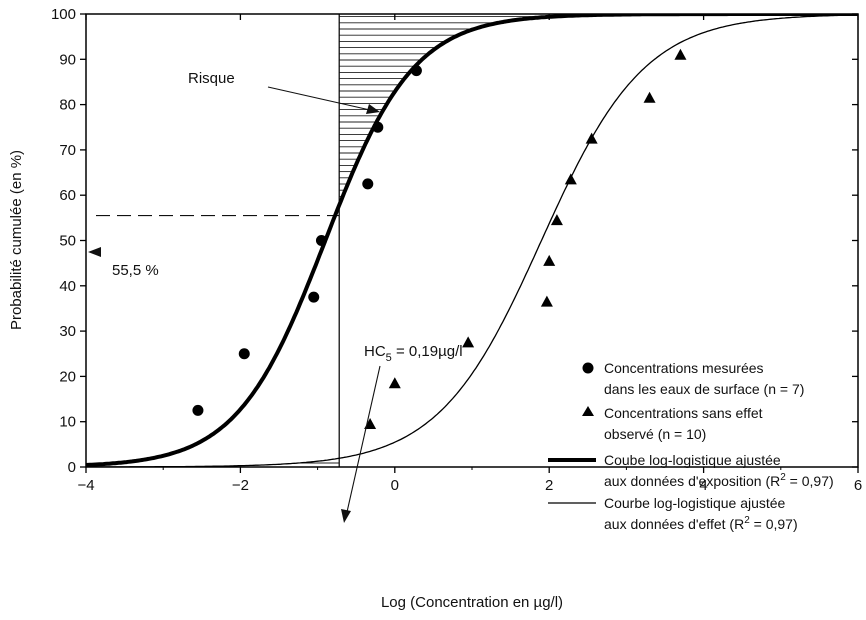 The width and height of the screenshot is (866, 620). What do you see at coordinates (67, 422) in the screenshot?
I see `y-tick-label: 10` at bounding box center [67, 422].